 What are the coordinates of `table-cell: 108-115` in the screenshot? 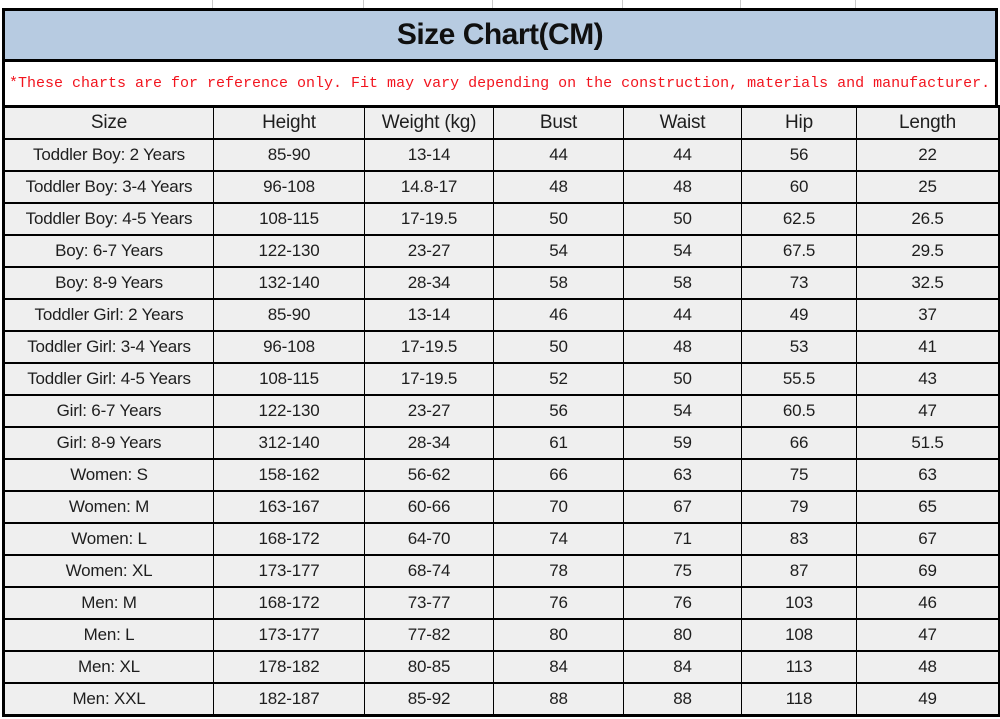 It's located at (289, 379).